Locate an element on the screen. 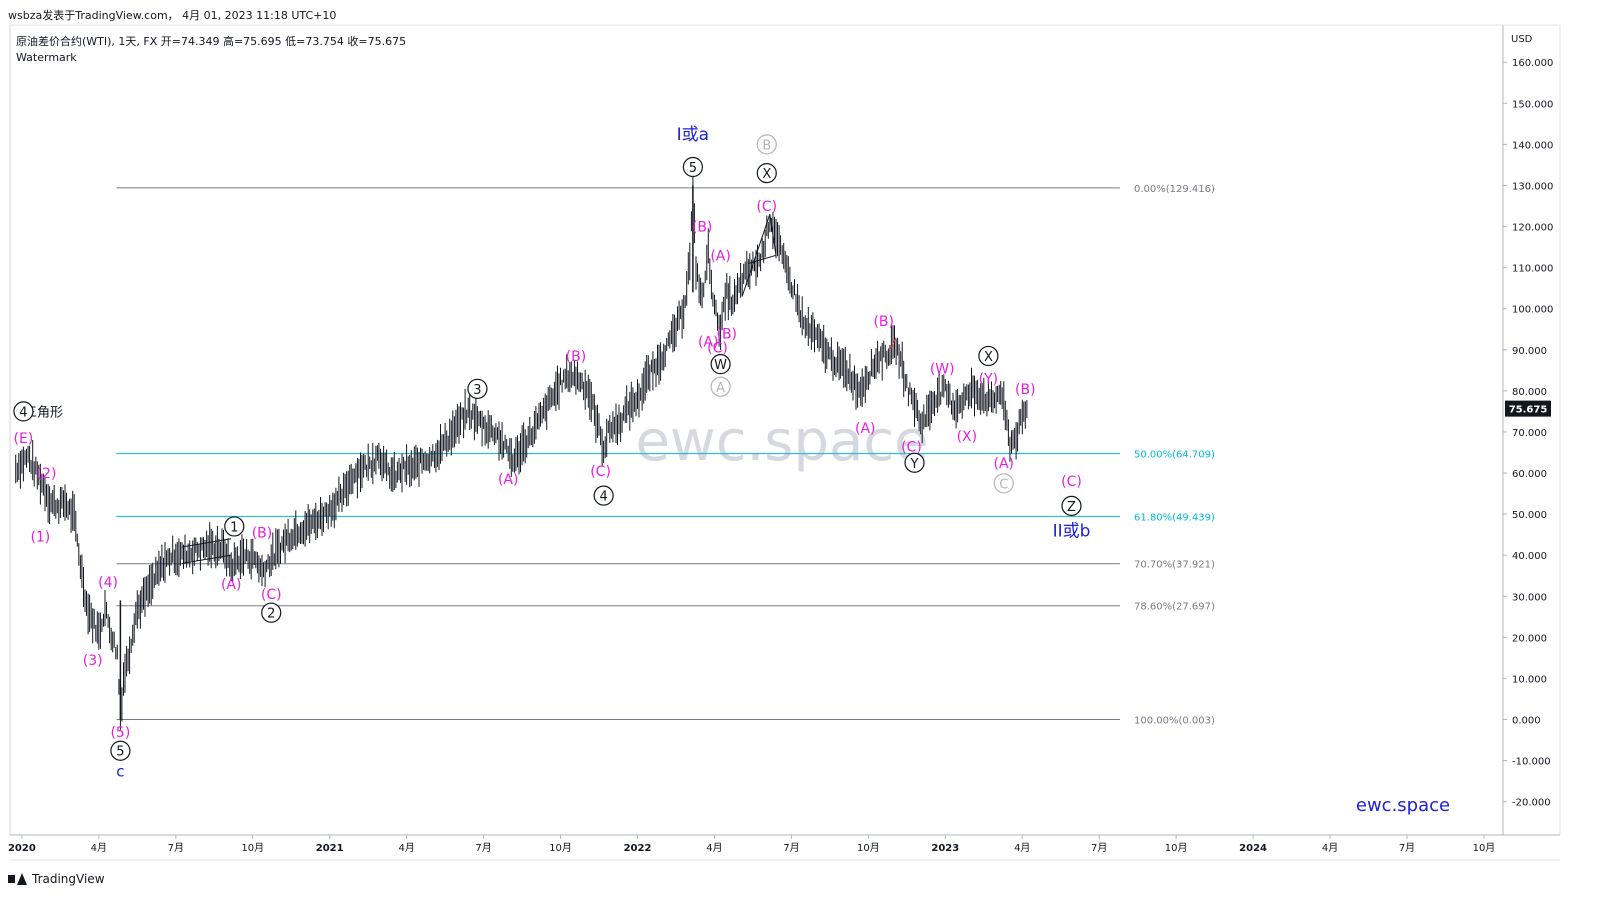 The image size is (1603, 916). wave-label: (2) is located at coordinates (47, 474).